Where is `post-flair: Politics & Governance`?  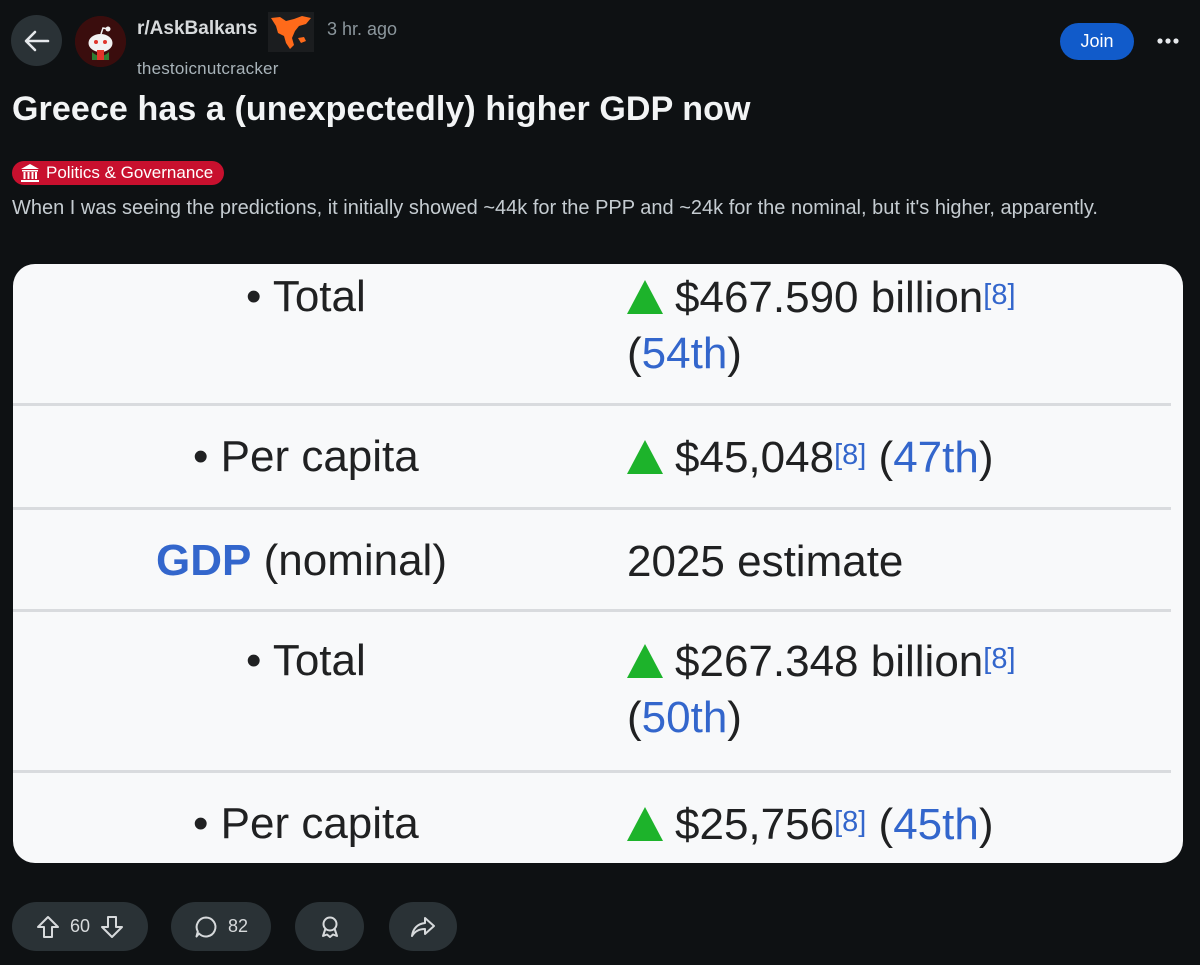
post-flair: Politics & Governance is located at coordinates (118, 173).